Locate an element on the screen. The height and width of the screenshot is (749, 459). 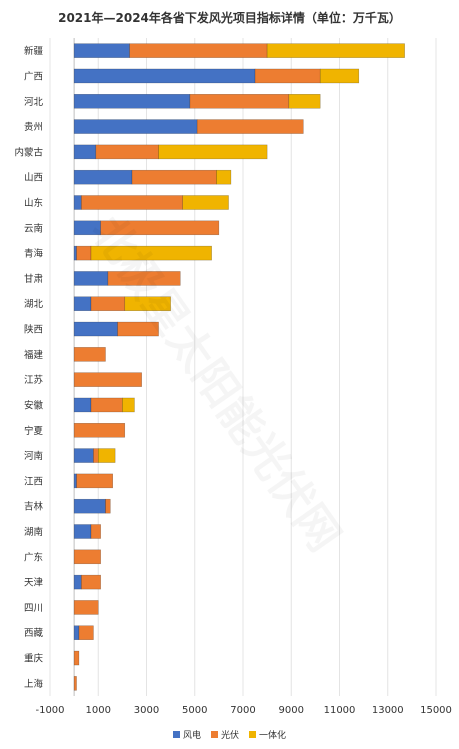
category-label: 宁夏 is located at coordinates (34, 431).